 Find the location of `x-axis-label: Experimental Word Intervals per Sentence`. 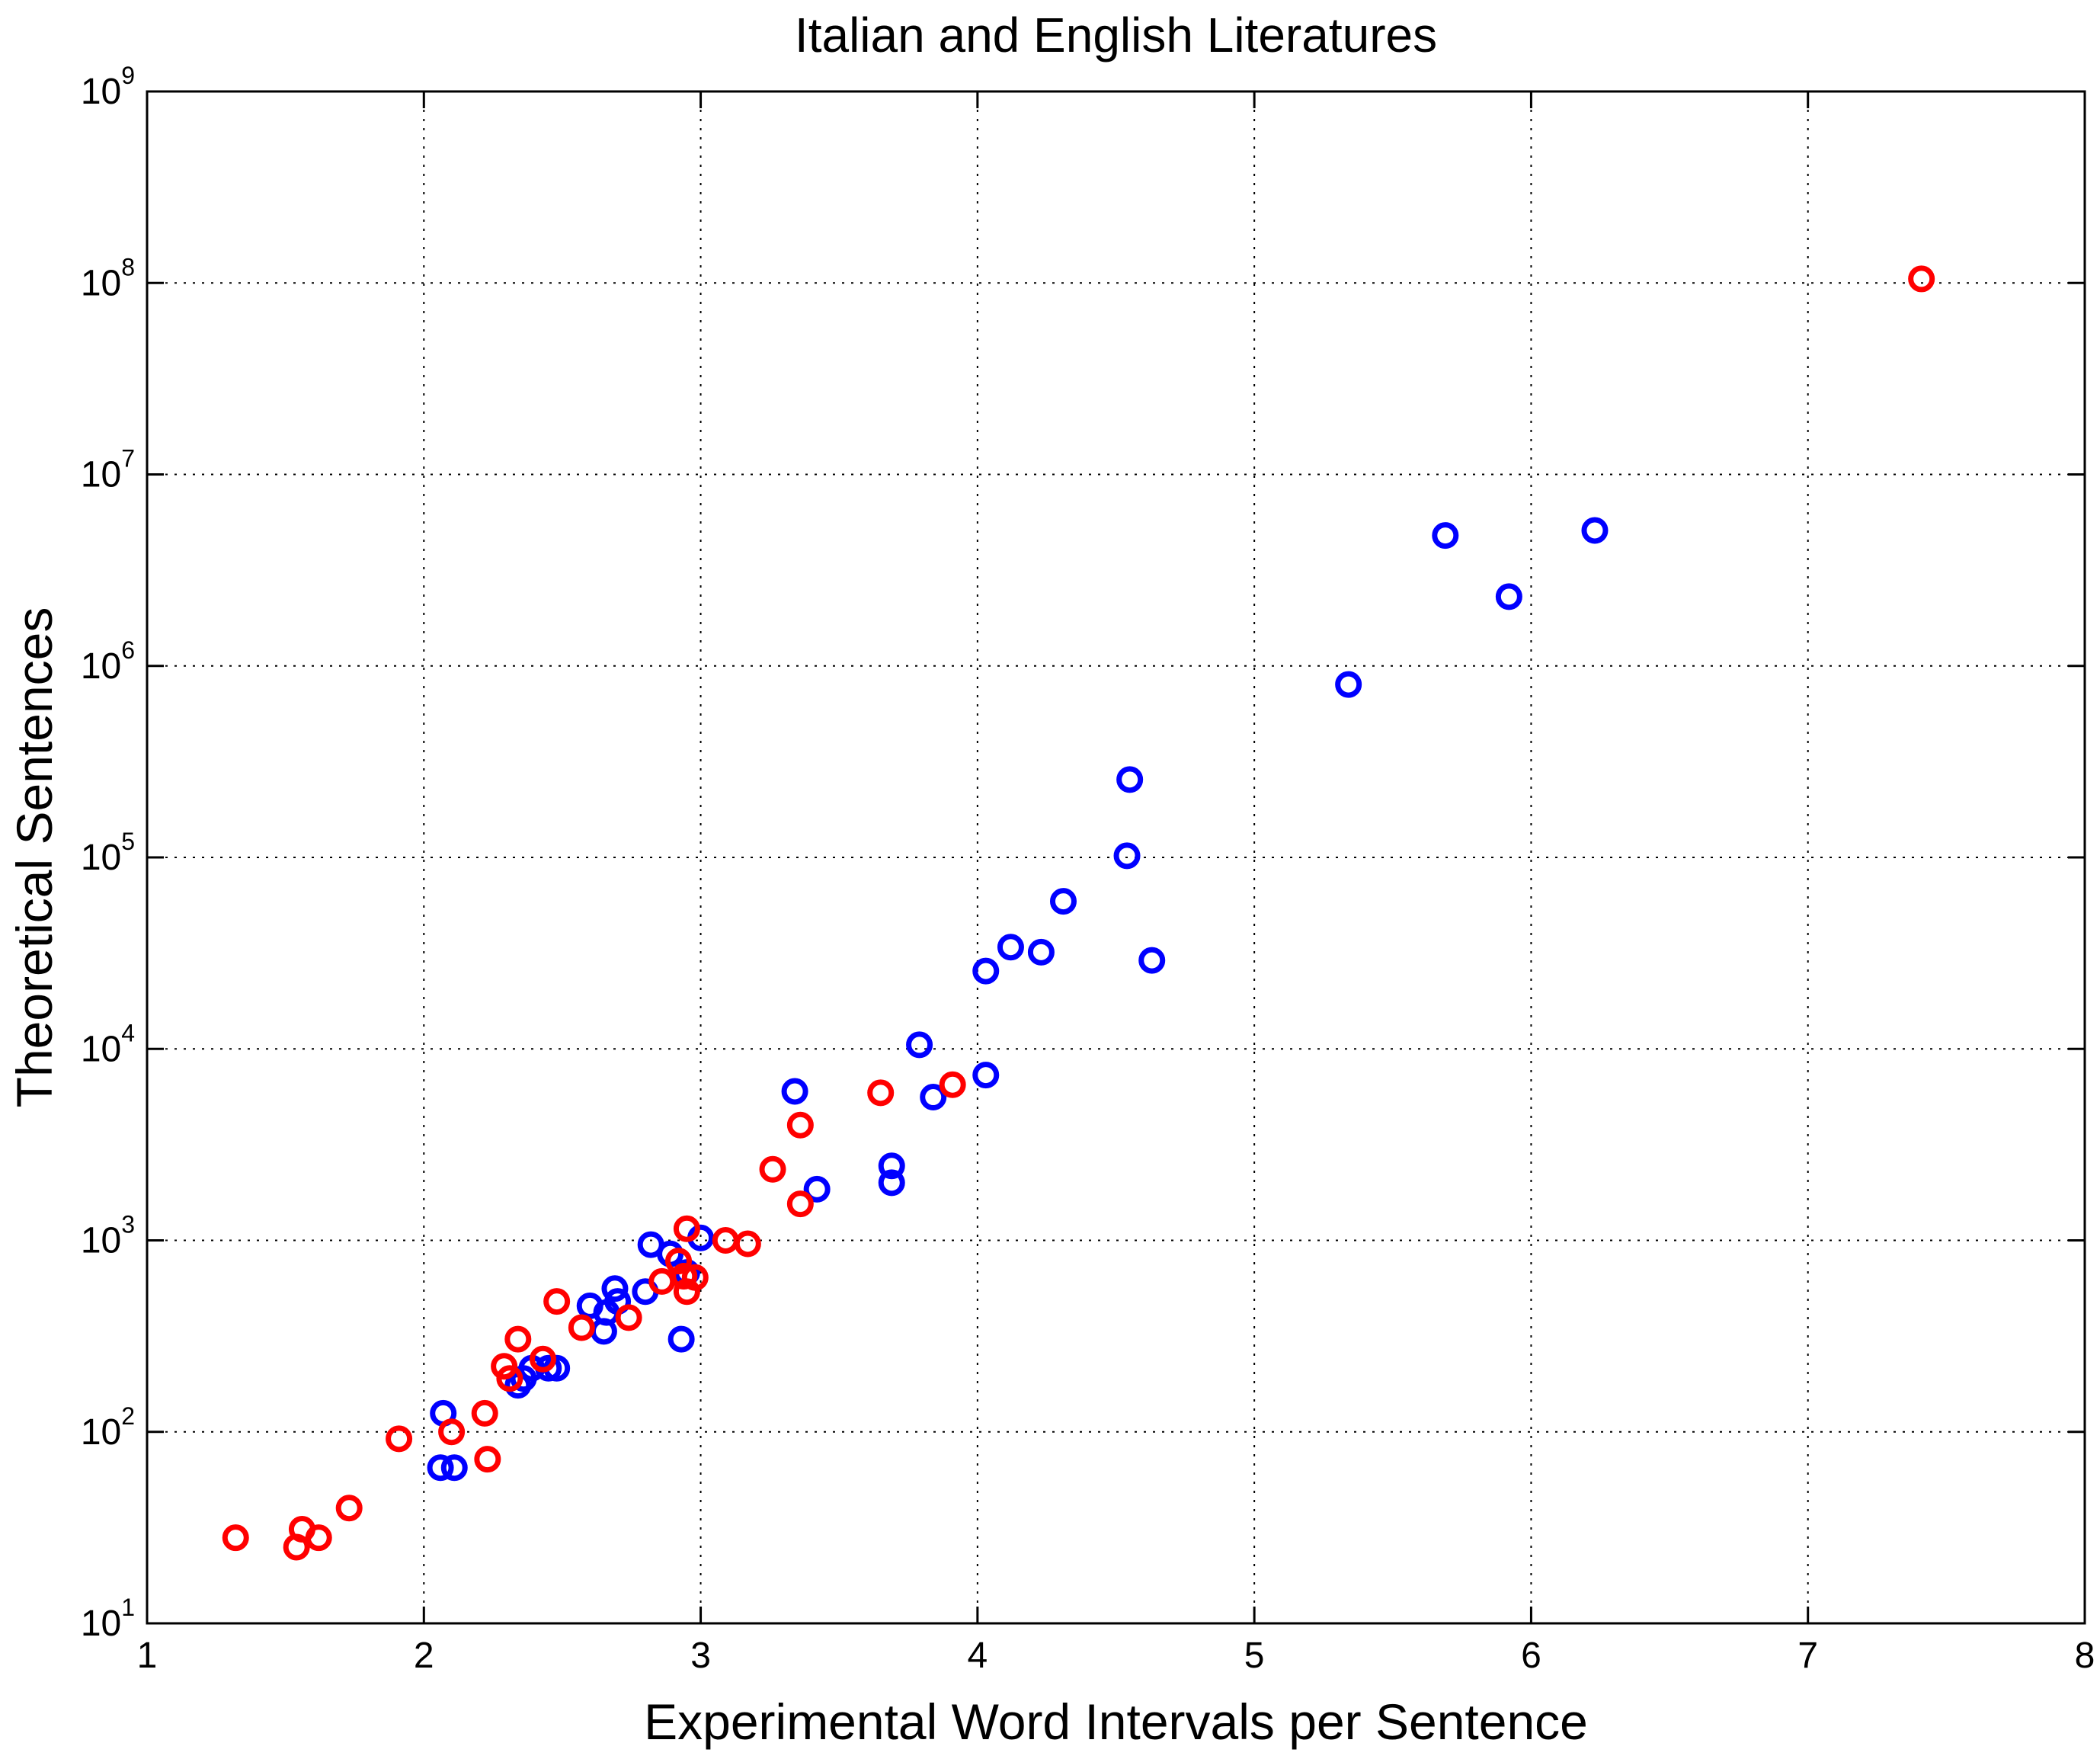

x-axis-label: Experimental Word Intervals per Sentence is located at coordinates (1116, 1722).